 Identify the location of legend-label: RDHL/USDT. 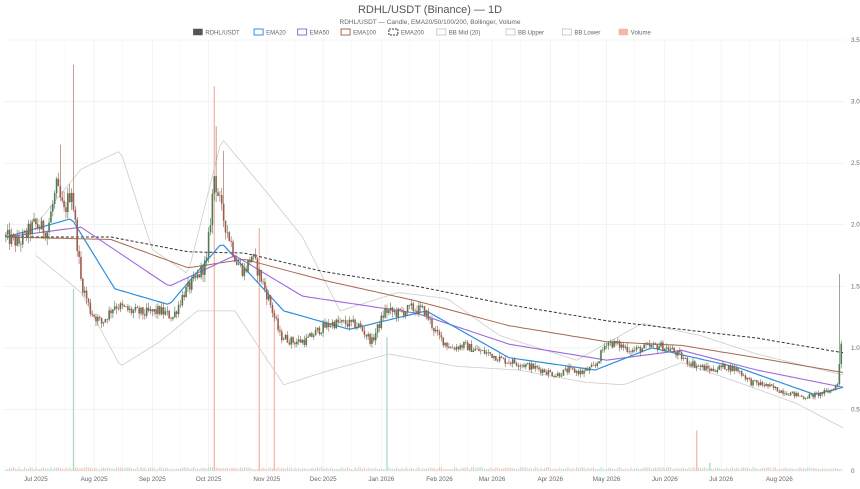
(222, 34).